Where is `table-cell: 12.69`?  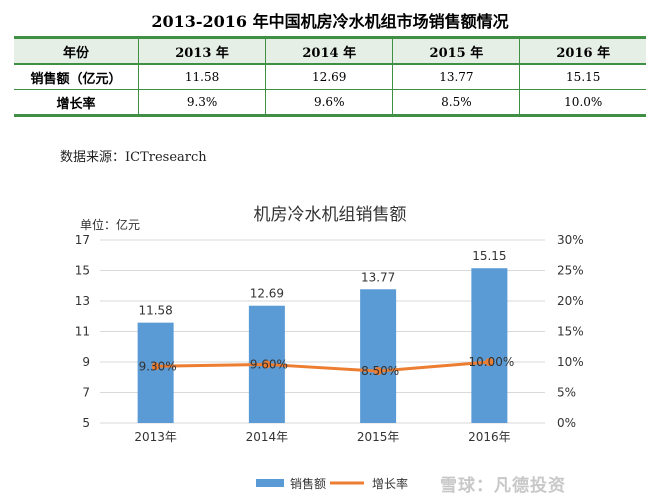 table-cell: 12.69 is located at coordinates (329, 77).